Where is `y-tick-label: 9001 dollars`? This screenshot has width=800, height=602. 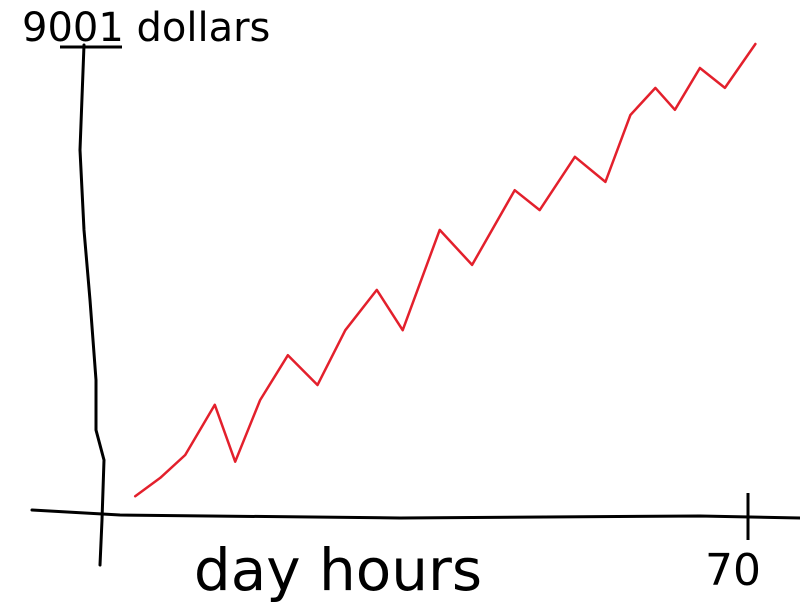 y-tick-label: 9001 dollars is located at coordinates (146, 28).